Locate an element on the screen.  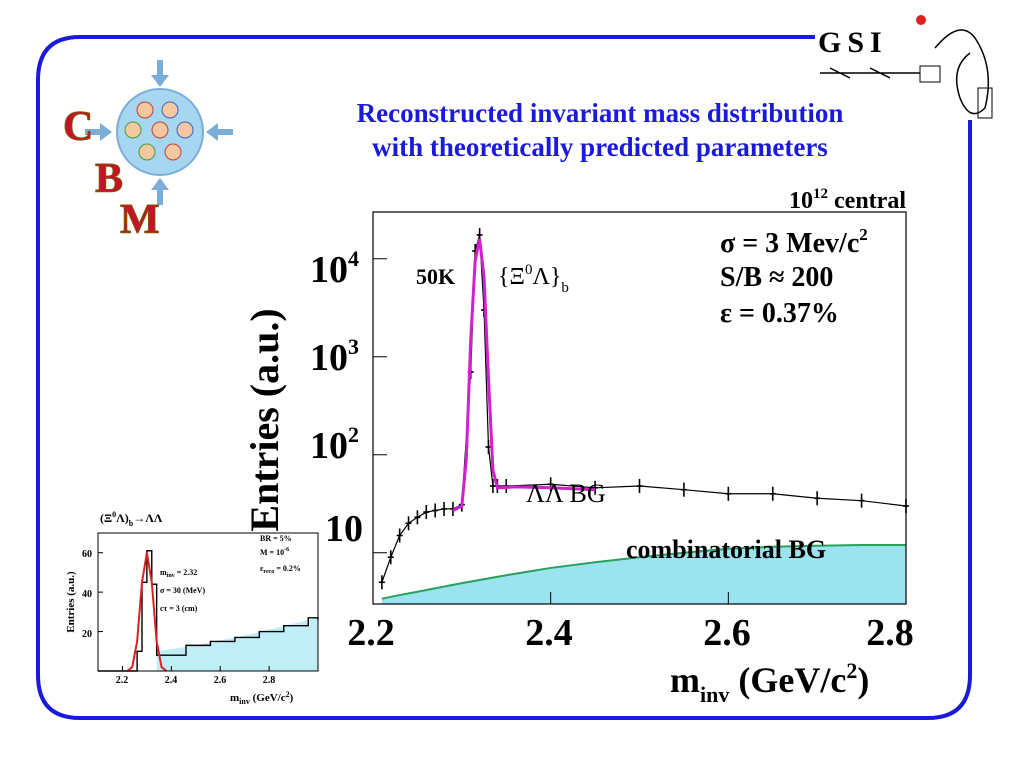
inset-param-efficiency: εreco = 0.2% is located at coordinates (280, 569).